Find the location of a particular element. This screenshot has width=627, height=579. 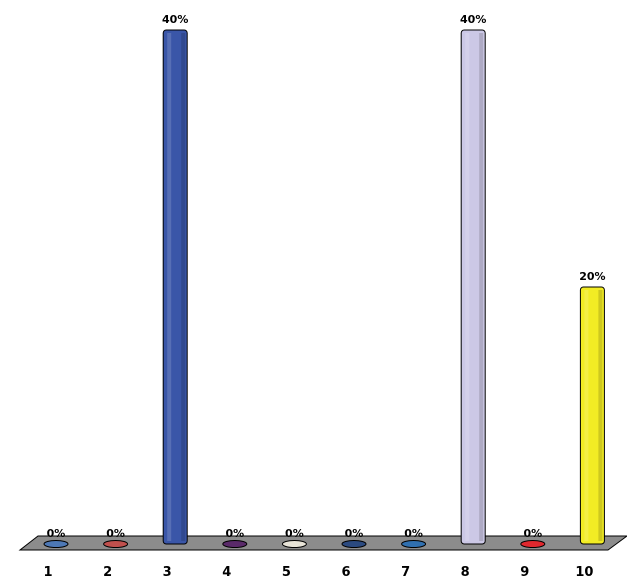

category-label-5: 5 is located at coordinates (286, 572).